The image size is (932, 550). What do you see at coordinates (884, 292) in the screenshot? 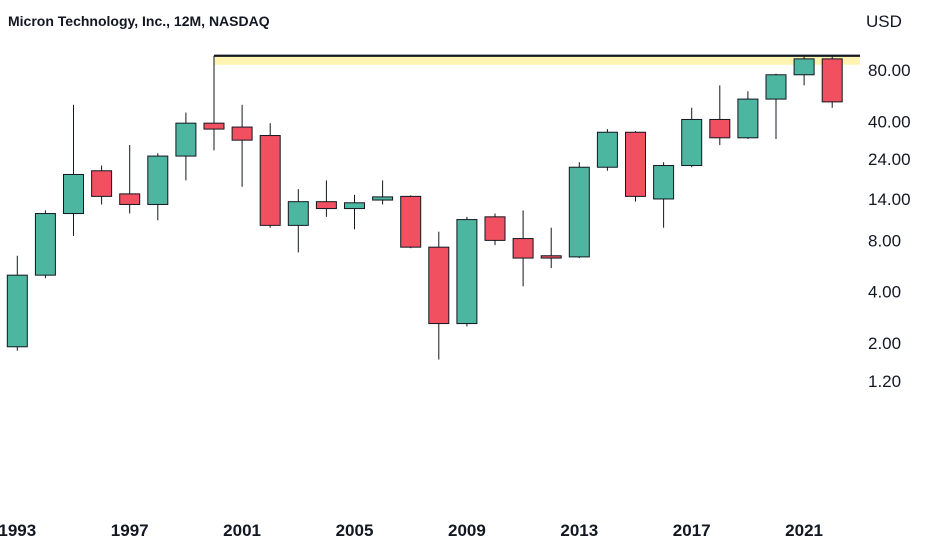
I see `y-tick-label: 4.00` at bounding box center [884, 292].